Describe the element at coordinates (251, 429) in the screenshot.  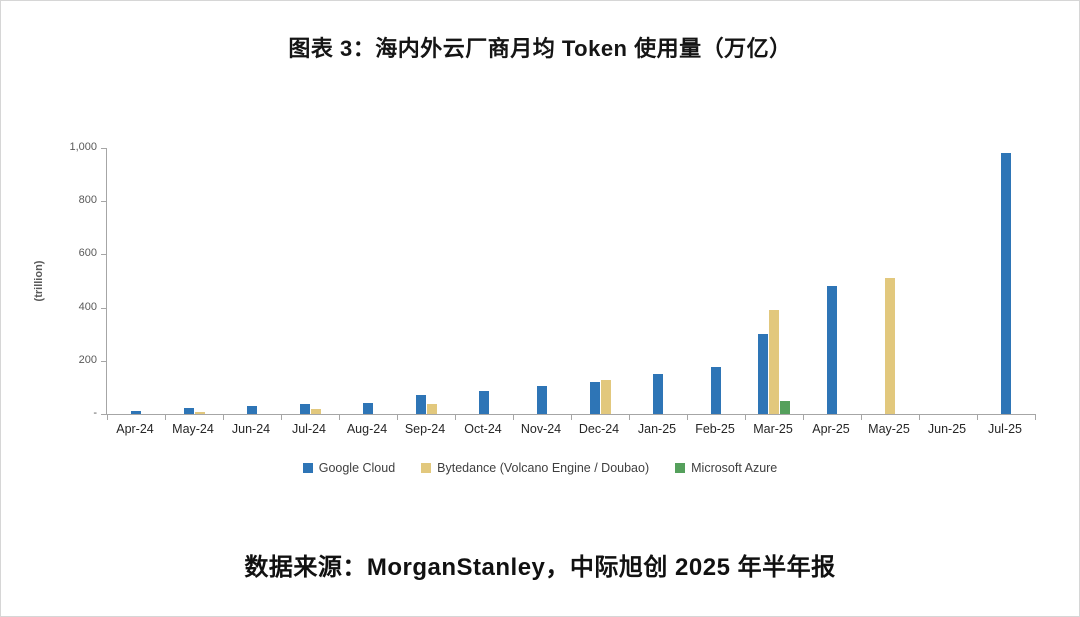
I see `x-tick-label: Jun-24` at that location.